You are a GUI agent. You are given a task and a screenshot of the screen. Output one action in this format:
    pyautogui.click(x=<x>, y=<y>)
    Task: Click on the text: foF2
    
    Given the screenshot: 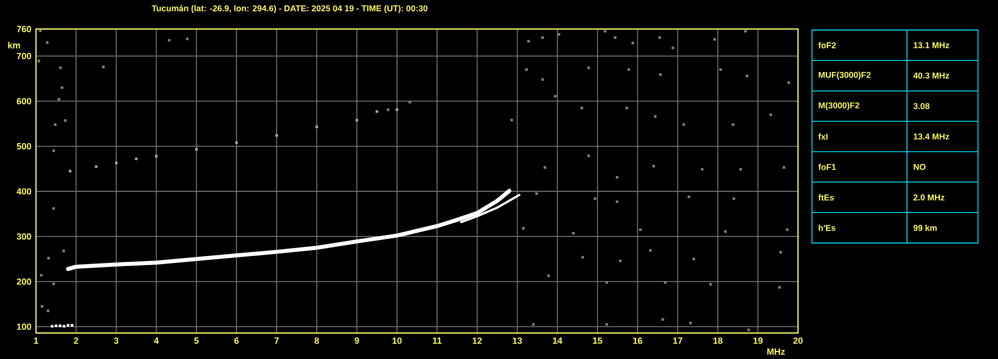 What is the action you would take?
    pyautogui.click(x=827, y=45)
    